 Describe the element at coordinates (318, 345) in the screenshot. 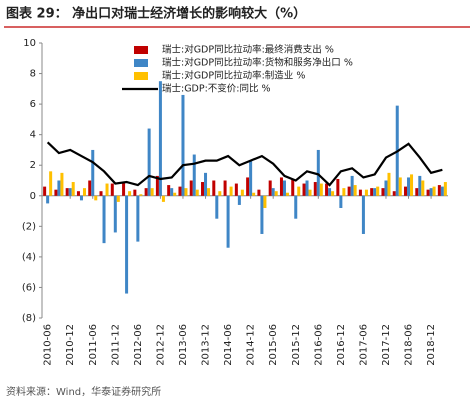

I see `x-tick-label: 2016-06` at that location.